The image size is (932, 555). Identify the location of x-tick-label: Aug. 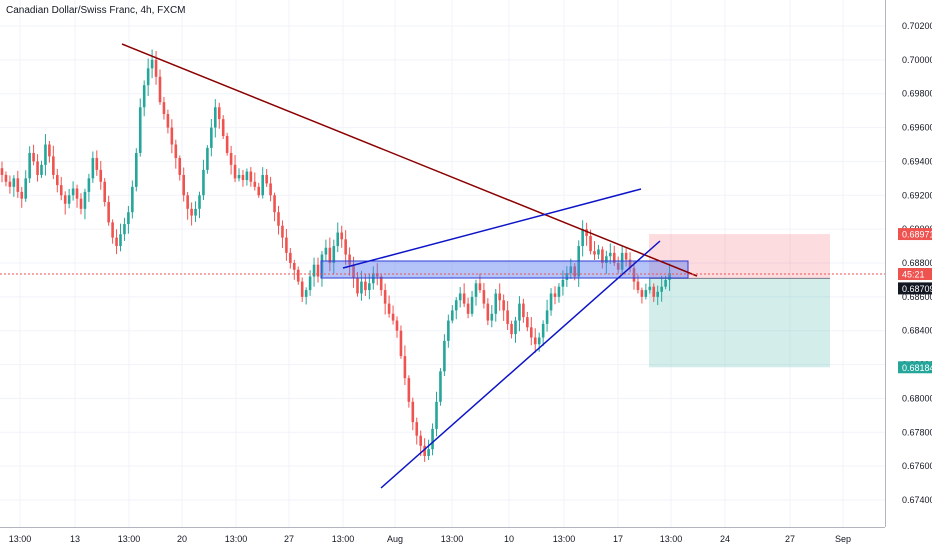
(395, 539).